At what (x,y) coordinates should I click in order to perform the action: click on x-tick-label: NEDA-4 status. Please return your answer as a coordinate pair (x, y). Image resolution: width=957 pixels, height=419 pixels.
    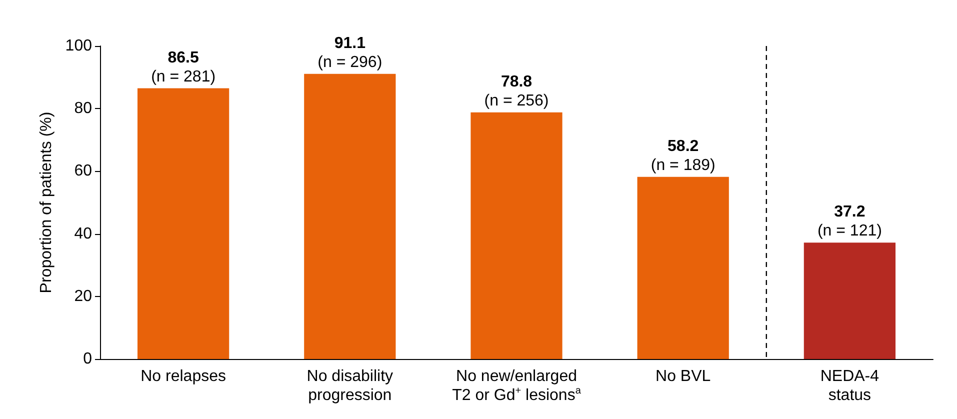
    Looking at the image, I should click on (850, 386).